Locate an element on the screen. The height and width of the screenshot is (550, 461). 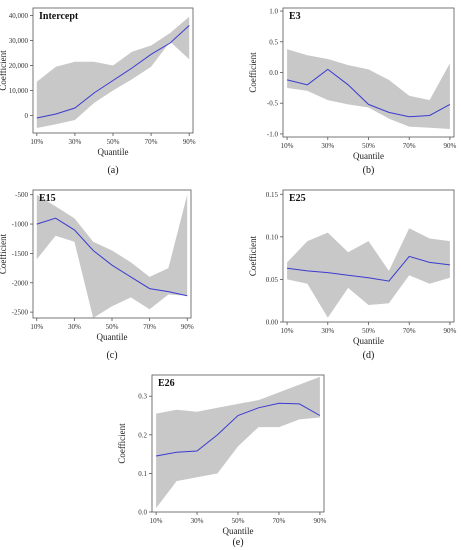
panel-caption: (c) is located at coordinates (111, 355).